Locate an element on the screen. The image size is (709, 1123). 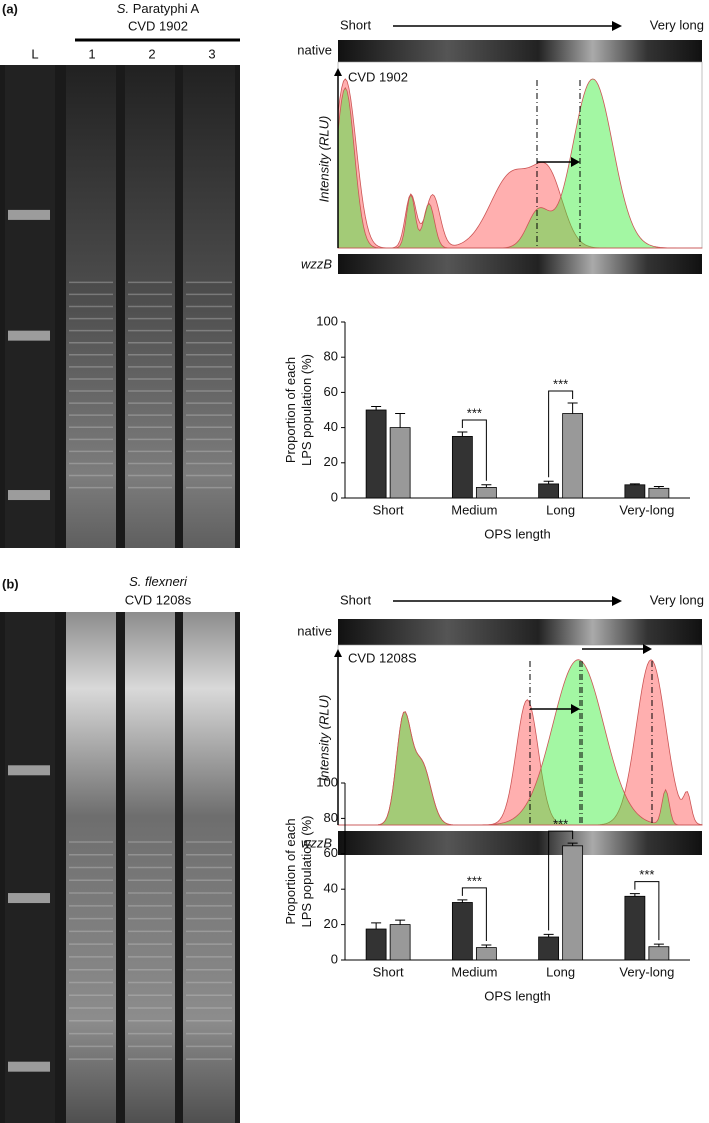
profile-strain: CVD 1902 is located at coordinates (378, 76).